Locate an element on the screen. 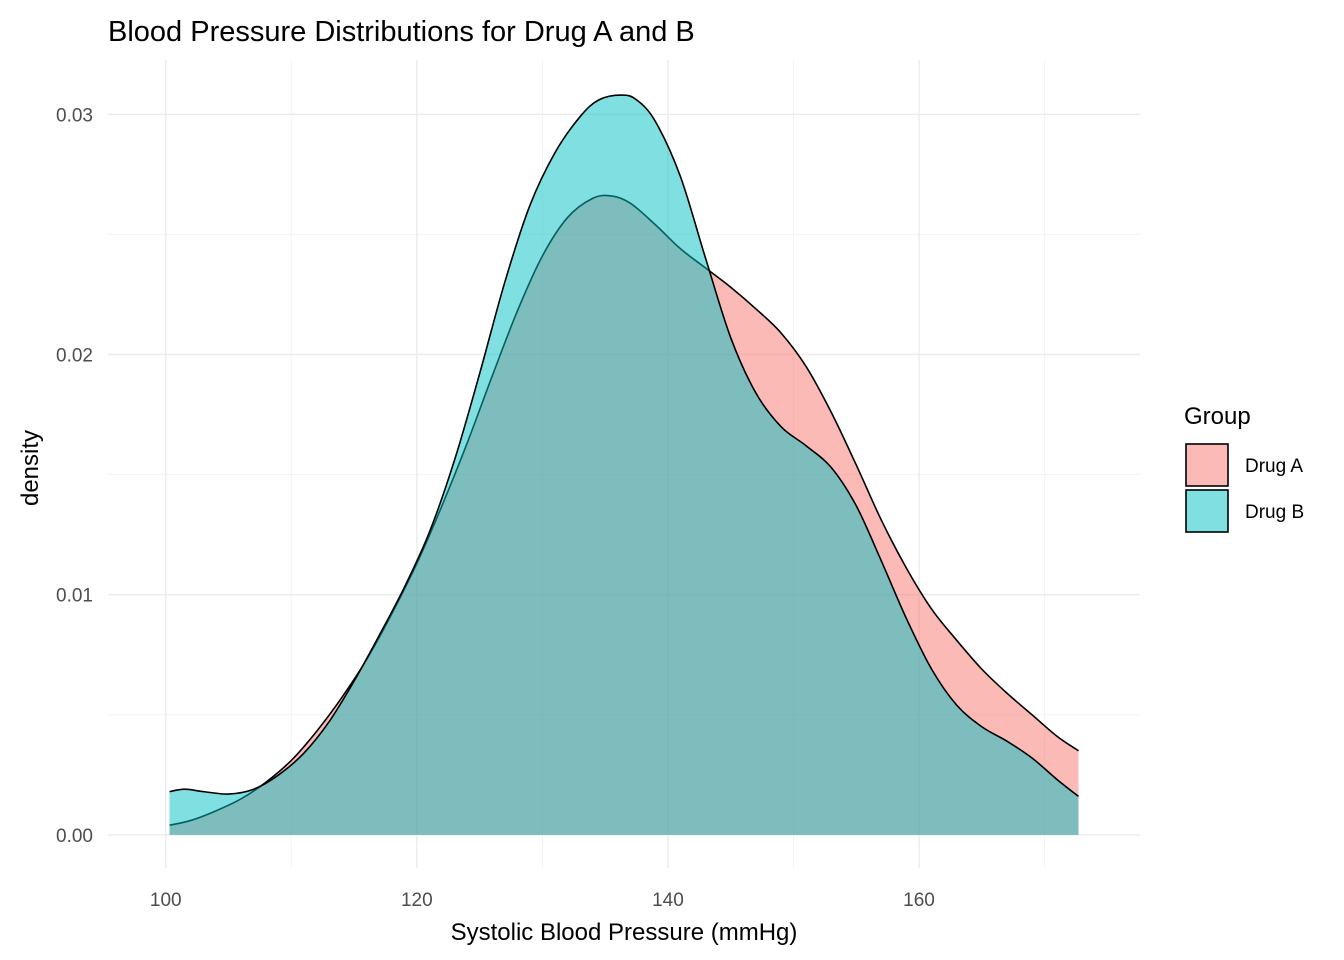 This screenshot has width=1344, height=960. legend-title: Group is located at coordinates (1217, 416).